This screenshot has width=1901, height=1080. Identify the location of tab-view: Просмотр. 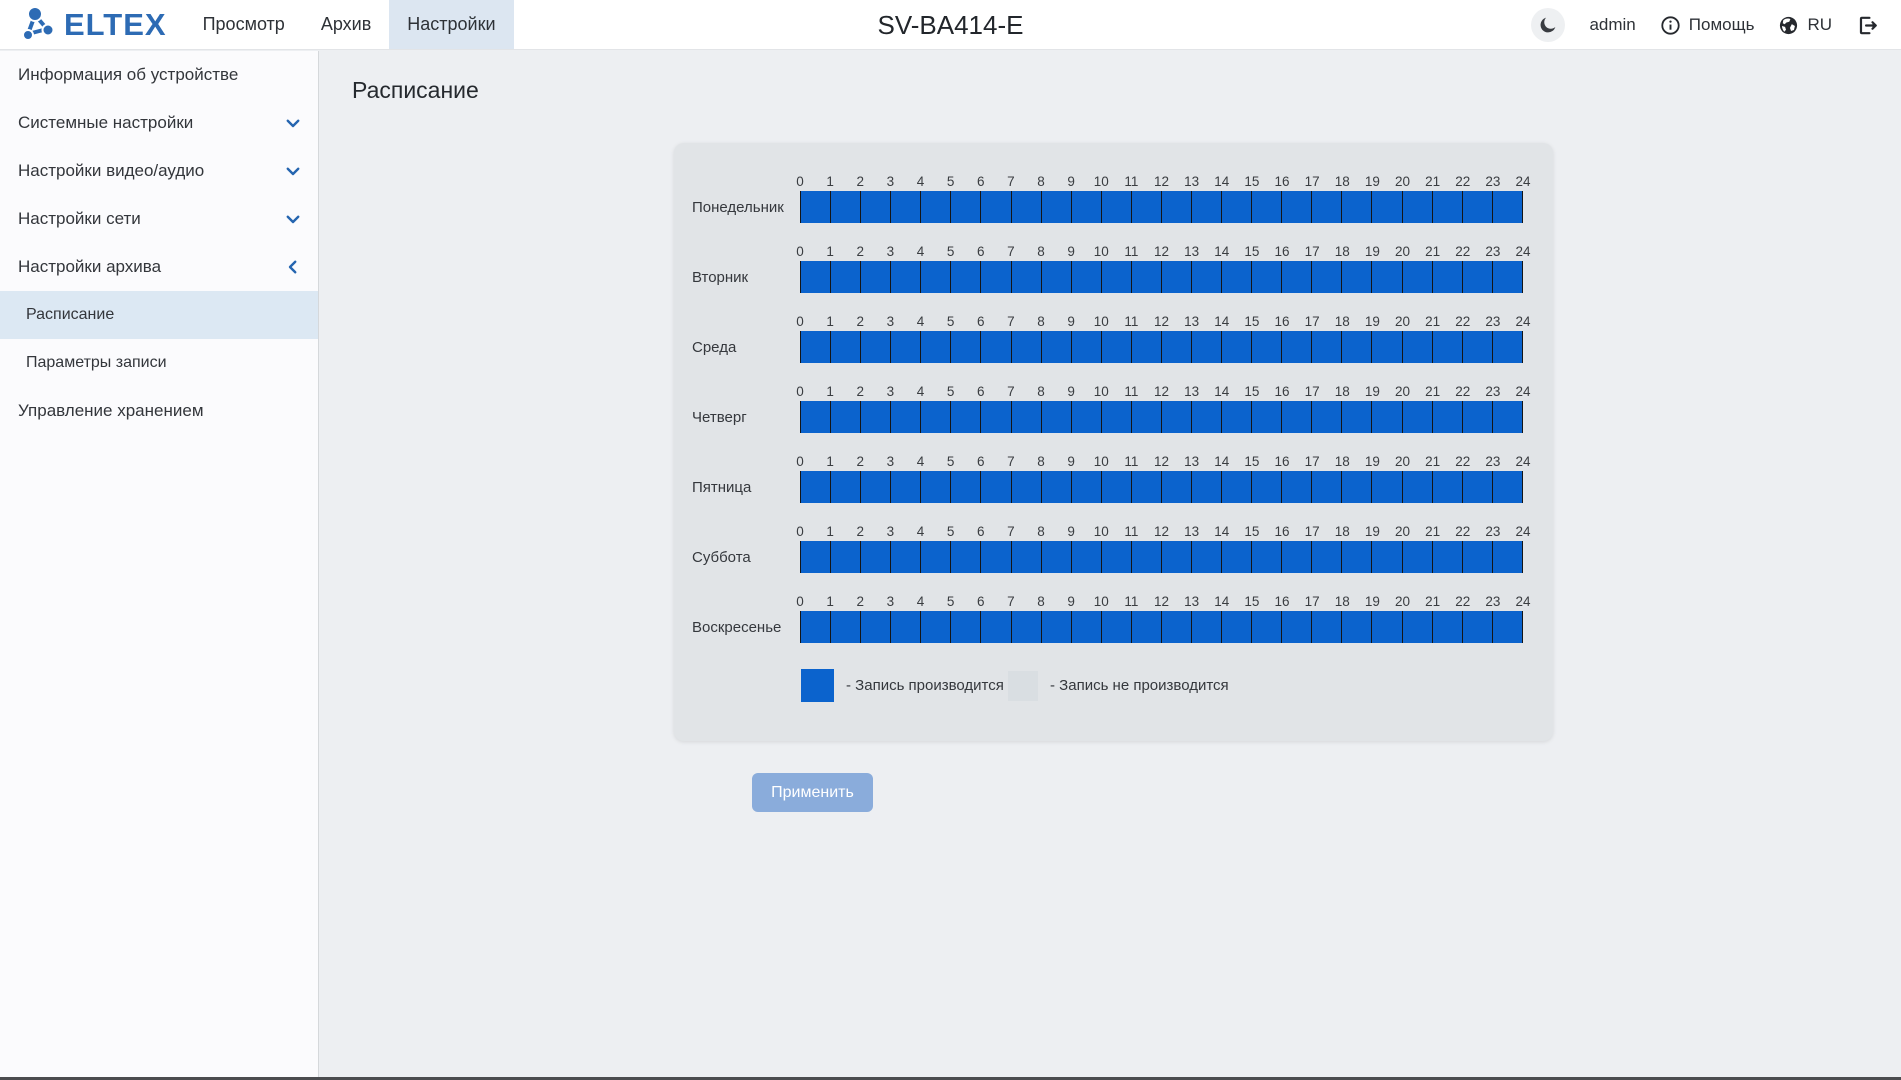
(243, 24).